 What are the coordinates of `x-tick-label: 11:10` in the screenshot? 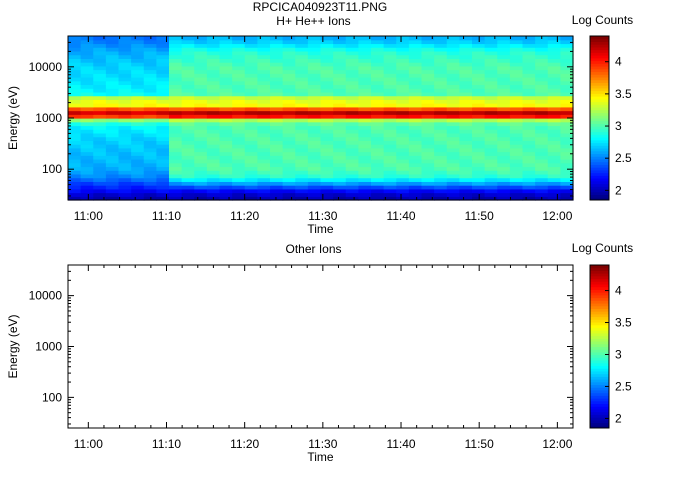 It's located at (166, 216).